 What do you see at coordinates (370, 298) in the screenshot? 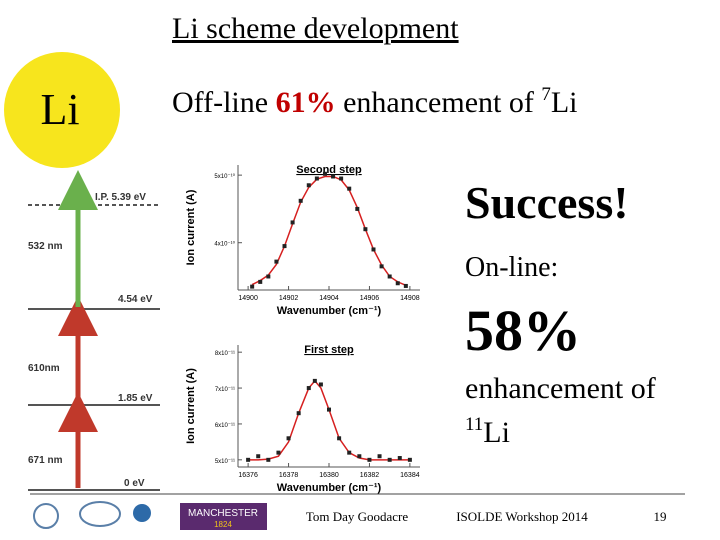
I see `x-tick-label: 14906` at bounding box center [370, 298].